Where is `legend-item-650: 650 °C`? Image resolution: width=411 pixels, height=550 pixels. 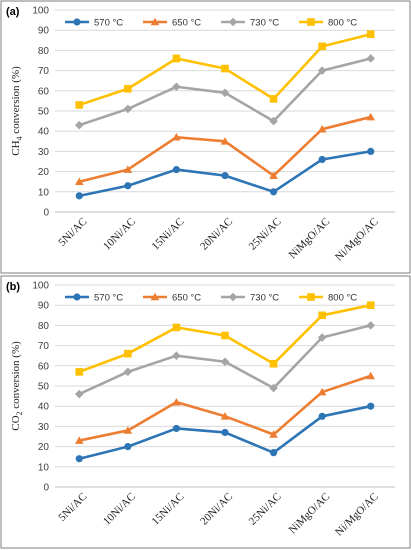
legend-item-650: 650 °C is located at coordinates (172, 23).